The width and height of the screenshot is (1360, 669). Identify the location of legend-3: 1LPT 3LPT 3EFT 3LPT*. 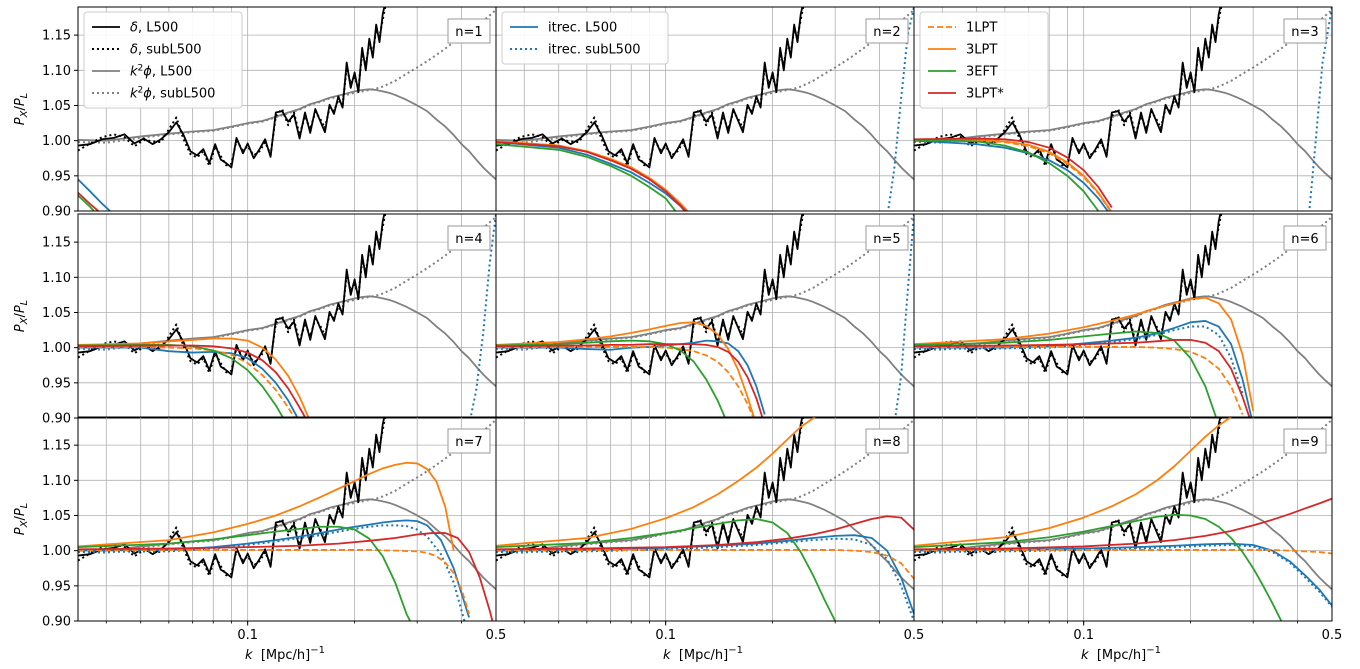
(984, 60).